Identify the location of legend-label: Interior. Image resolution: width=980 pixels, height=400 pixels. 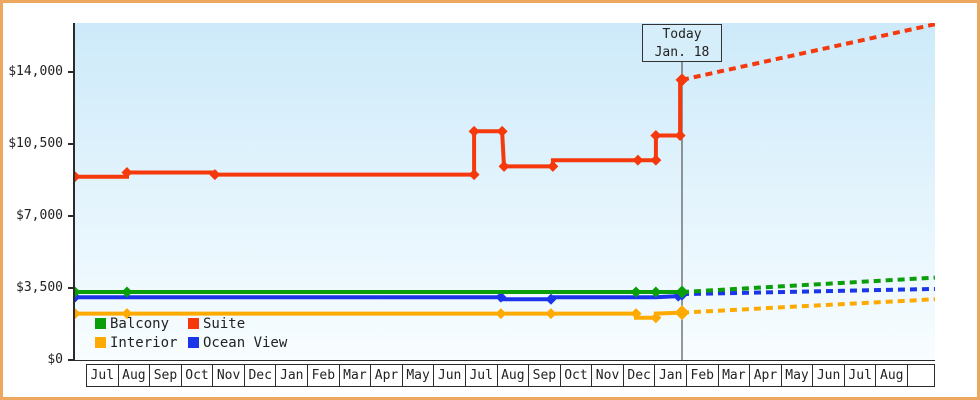
(144, 342).